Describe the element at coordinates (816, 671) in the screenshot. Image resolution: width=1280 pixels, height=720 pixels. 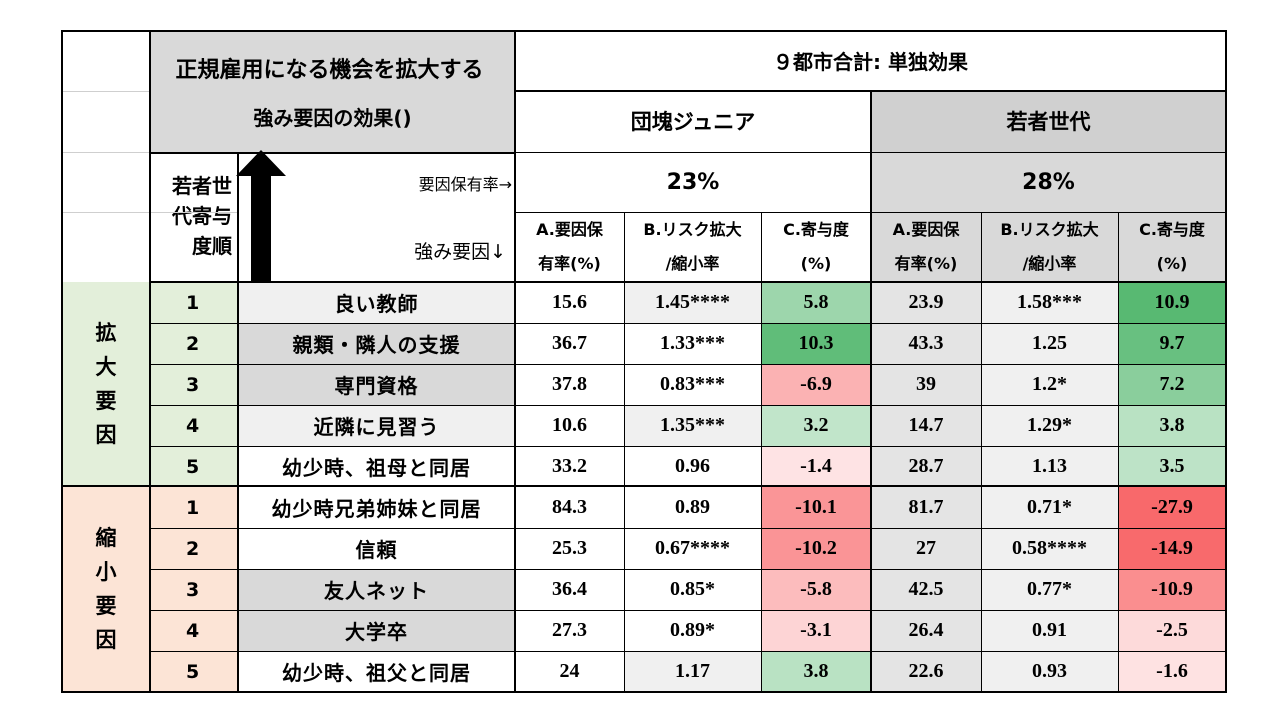
I see `g1-c-value: 3.8` at that location.